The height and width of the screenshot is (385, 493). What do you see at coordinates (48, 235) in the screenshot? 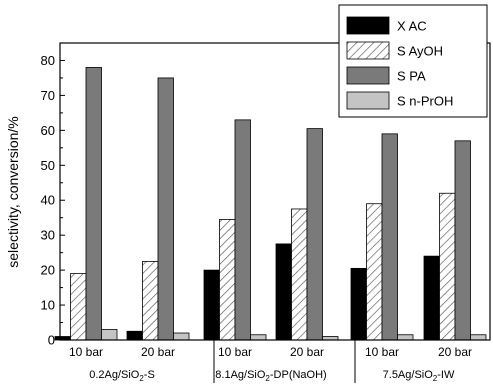
I see `y-tick-label: 30` at bounding box center [48, 235].